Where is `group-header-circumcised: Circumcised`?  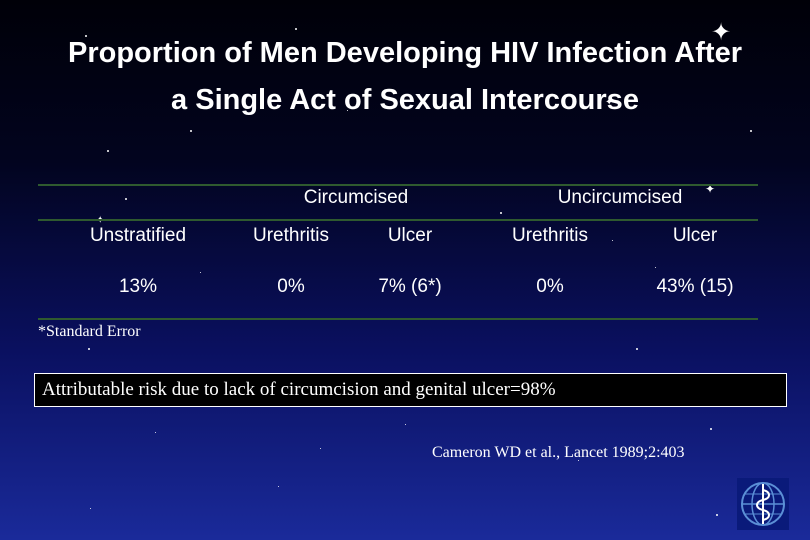 group-header-circumcised: Circumcised is located at coordinates (356, 197).